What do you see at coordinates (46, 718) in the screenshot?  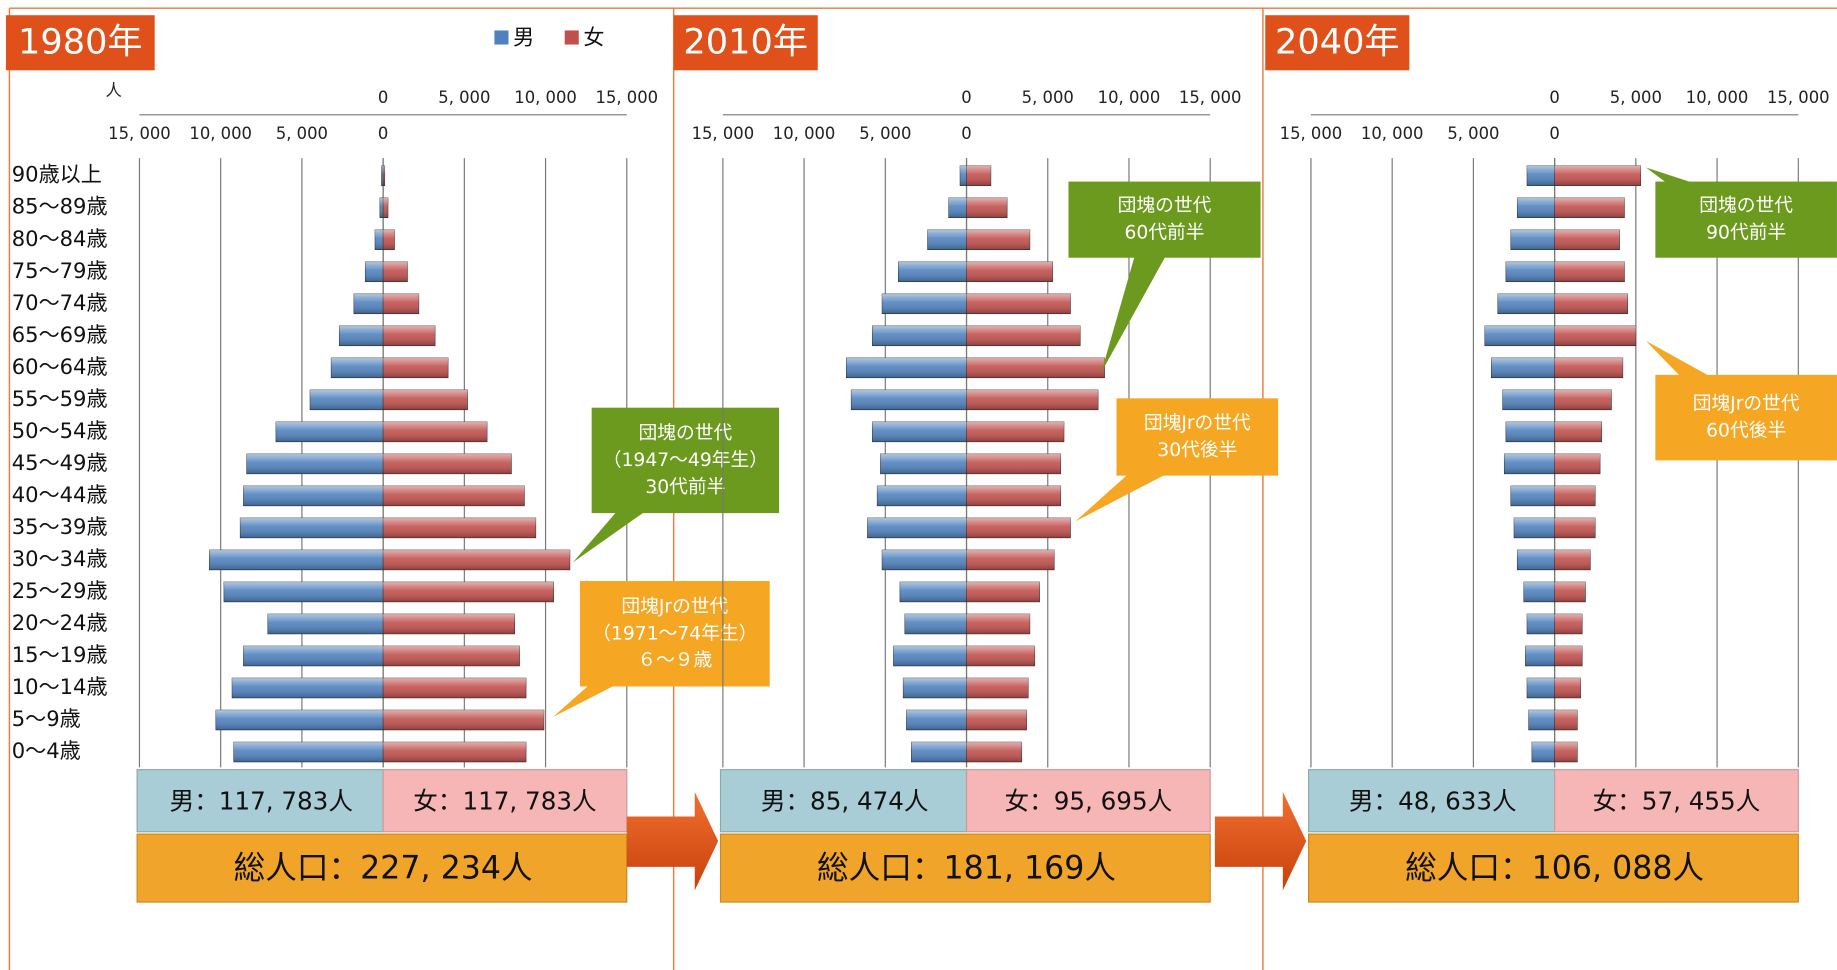 I see `category-label: 5～9歳` at bounding box center [46, 718].